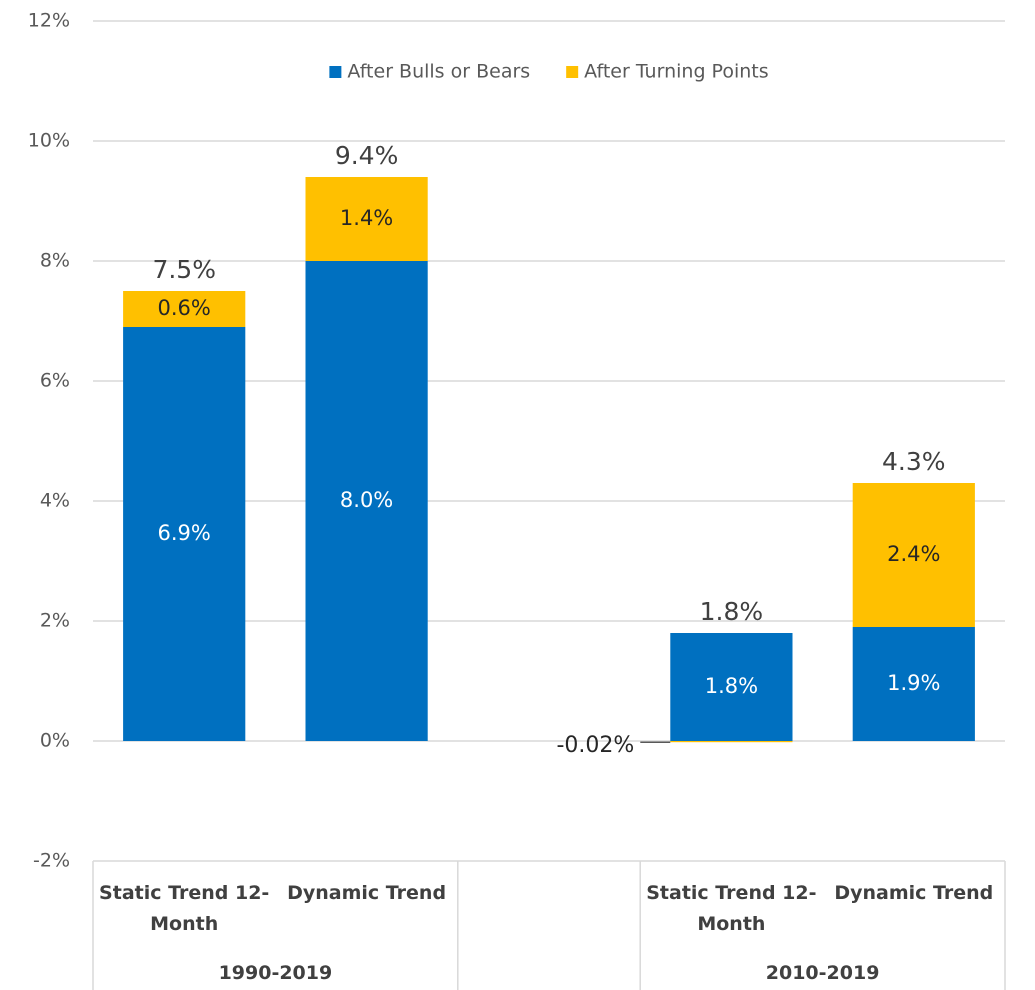 The height and width of the screenshot is (990, 1035). I want to click on data-label: 8.0%, so click(366, 500).